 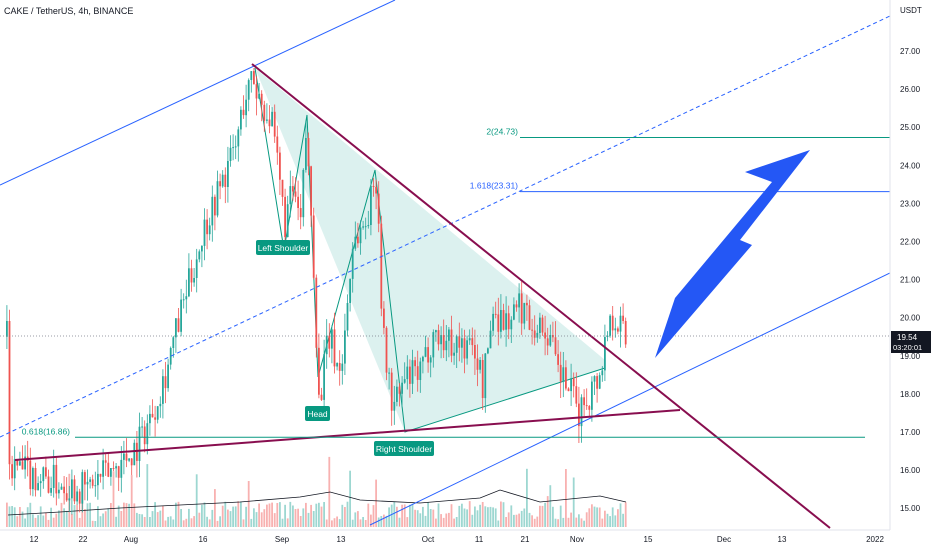 What do you see at coordinates (198, 93) in the screenshot?
I see `channel-upper-line` at bounding box center [198, 93].